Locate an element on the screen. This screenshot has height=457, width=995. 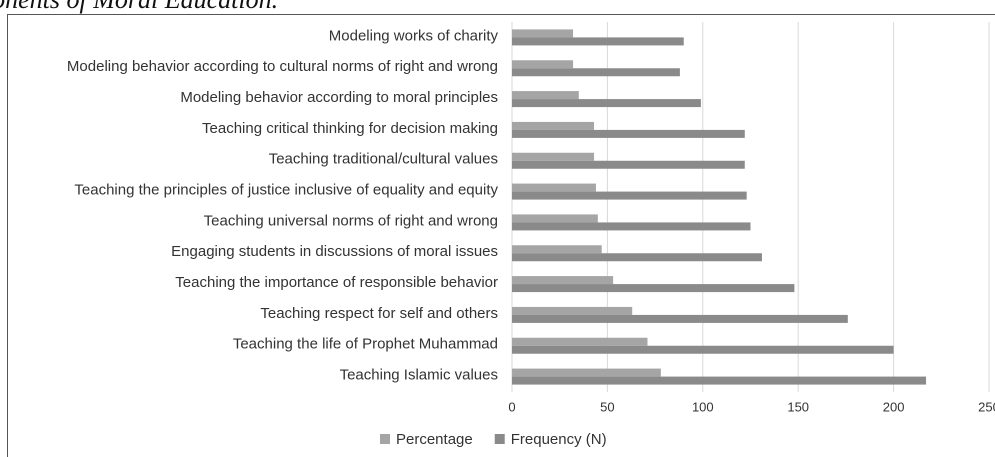
legend-label: Frequency (N) is located at coordinates (559, 439).